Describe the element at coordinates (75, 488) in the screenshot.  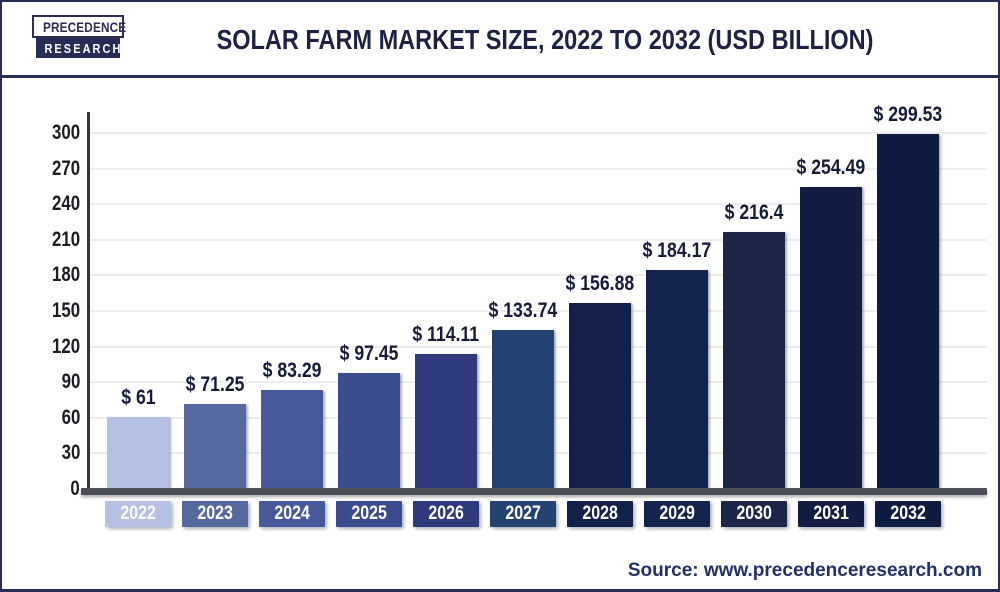
I see `y-axis-tick-label: 0` at that location.